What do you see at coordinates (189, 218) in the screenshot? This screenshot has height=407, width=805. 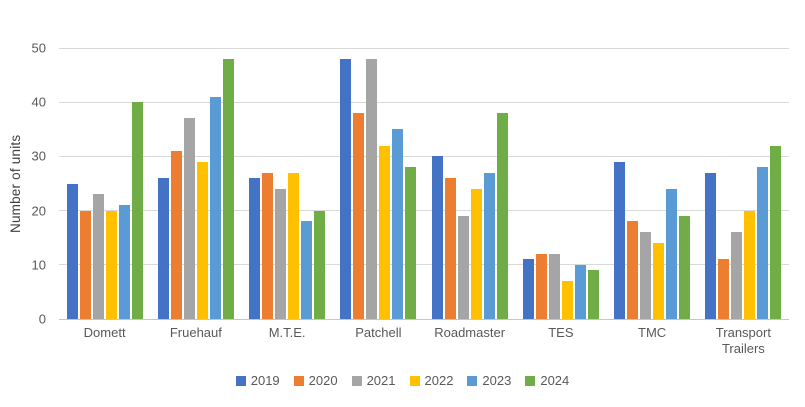 I see `bar-fruehauf-2021` at bounding box center [189, 218].